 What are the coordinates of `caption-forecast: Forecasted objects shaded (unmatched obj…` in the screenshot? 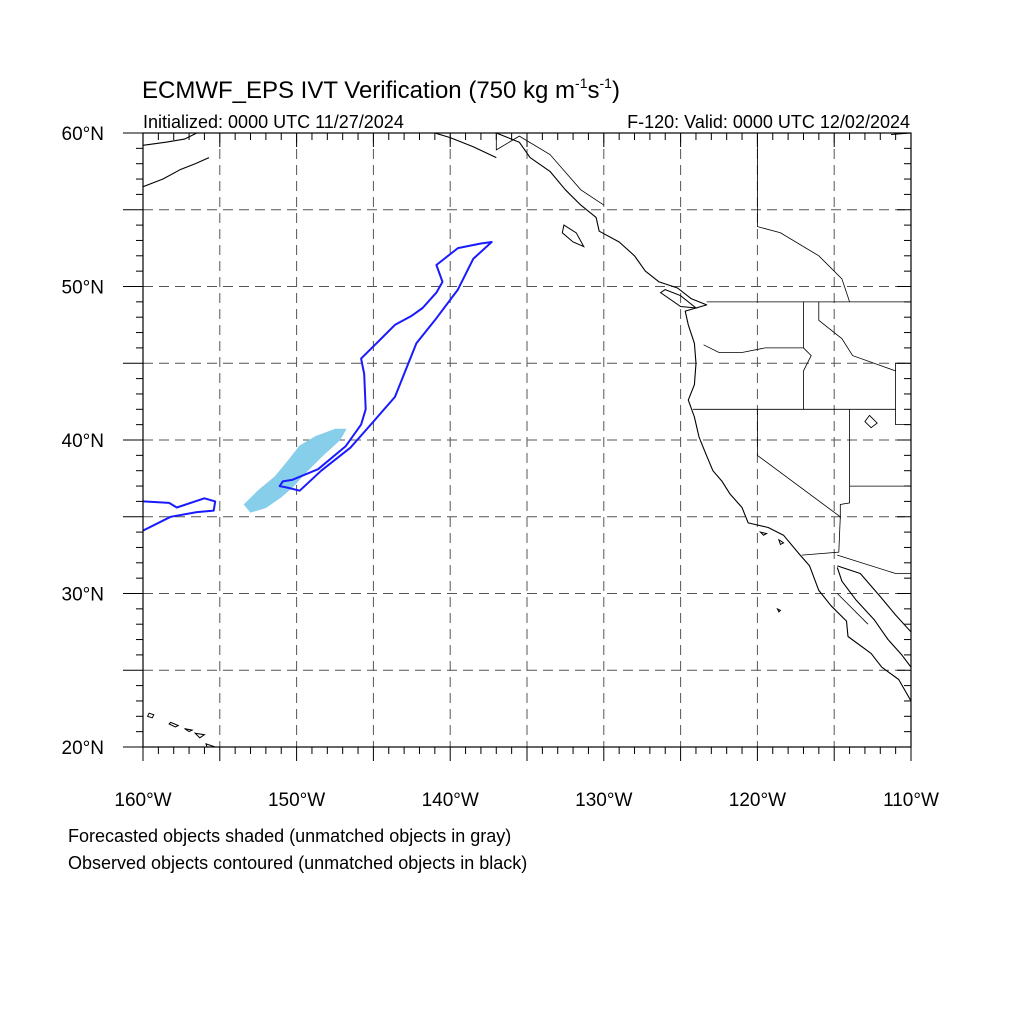 It's located at (290, 836).